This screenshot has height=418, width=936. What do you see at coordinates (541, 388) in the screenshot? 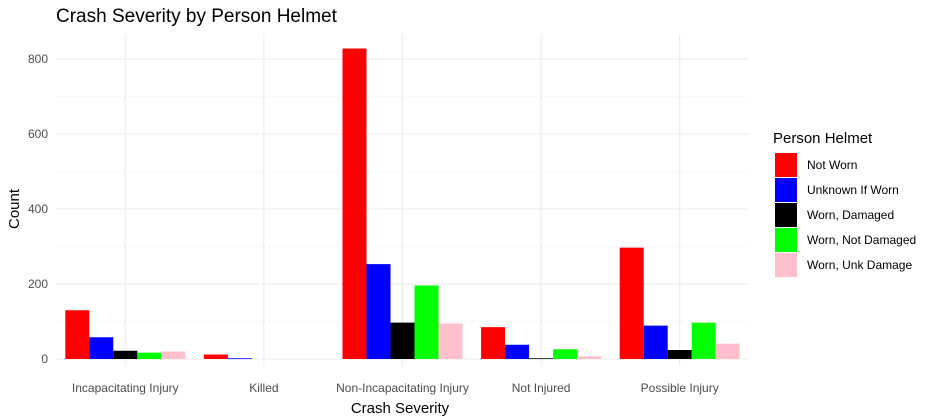
I see `x-tick-label: Not Injured` at bounding box center [541, 388].